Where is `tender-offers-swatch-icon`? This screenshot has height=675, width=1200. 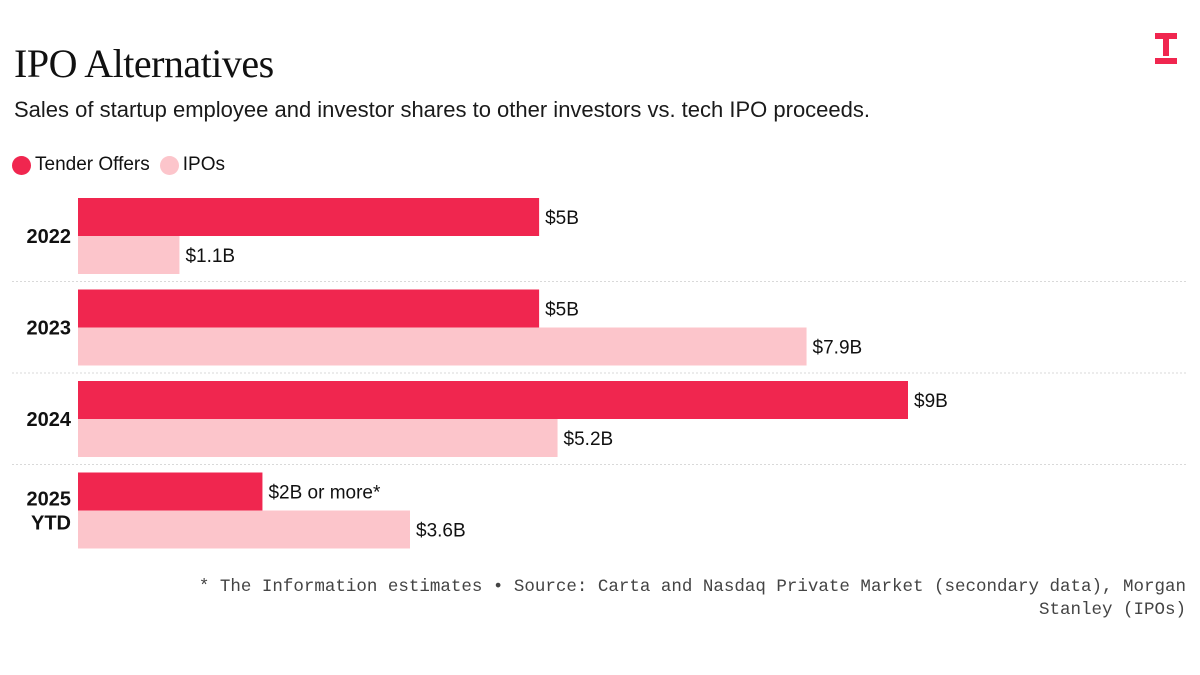
tender-offers-swatch-icon is located at coordinates (21, 165).